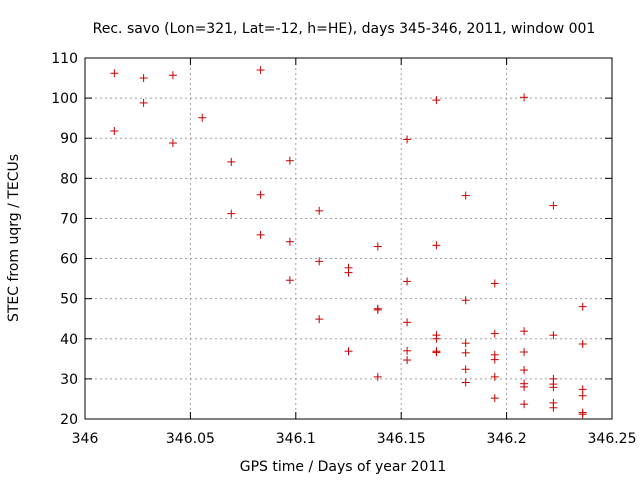  What do you see at coordinates (64, 59) in the screenshot?
I see `y-tick-label: 110` at bounding box center [64, 59].